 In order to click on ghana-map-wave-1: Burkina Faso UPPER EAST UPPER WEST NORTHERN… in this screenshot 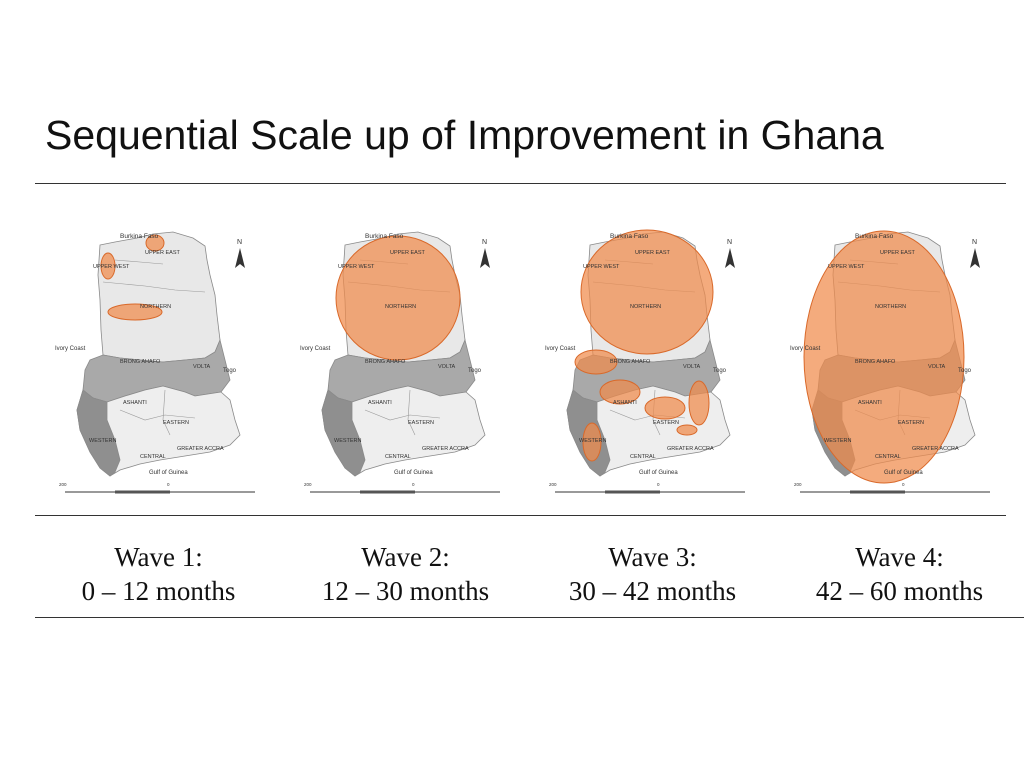, I will do `click(155, 365)`.